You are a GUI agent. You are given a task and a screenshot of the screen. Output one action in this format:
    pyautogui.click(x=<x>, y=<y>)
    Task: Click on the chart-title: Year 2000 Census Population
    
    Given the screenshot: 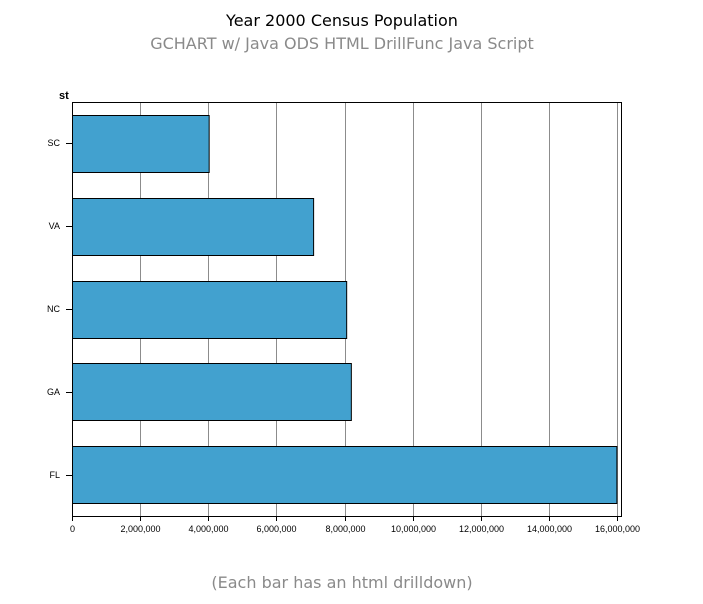 What is the action you would take?
    pyautogui.click(x=341, y=20)
    